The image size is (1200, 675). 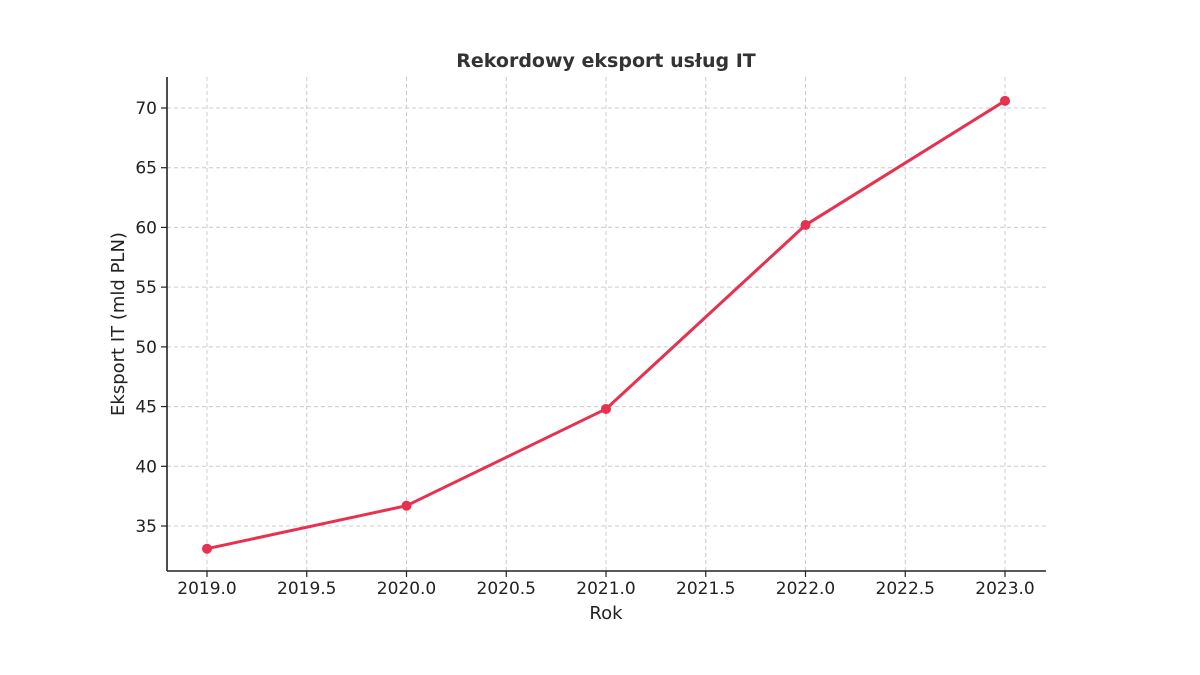 What do you see at coordinates (905, 589) in the screenshot?
I see `x-tick-label: 2022.5` at bounding box center [905, 589].